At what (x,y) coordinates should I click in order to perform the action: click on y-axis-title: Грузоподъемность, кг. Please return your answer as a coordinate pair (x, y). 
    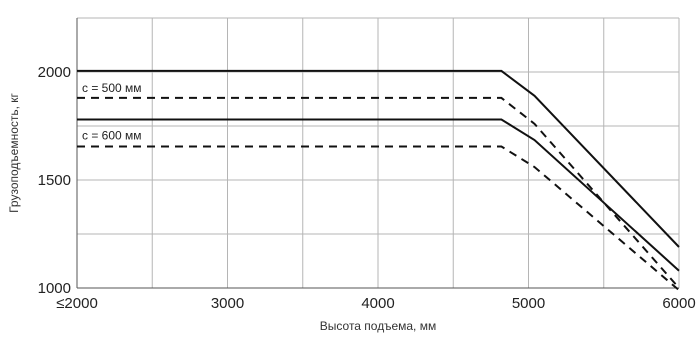
    Looking at the image, I should click on (14, 152).